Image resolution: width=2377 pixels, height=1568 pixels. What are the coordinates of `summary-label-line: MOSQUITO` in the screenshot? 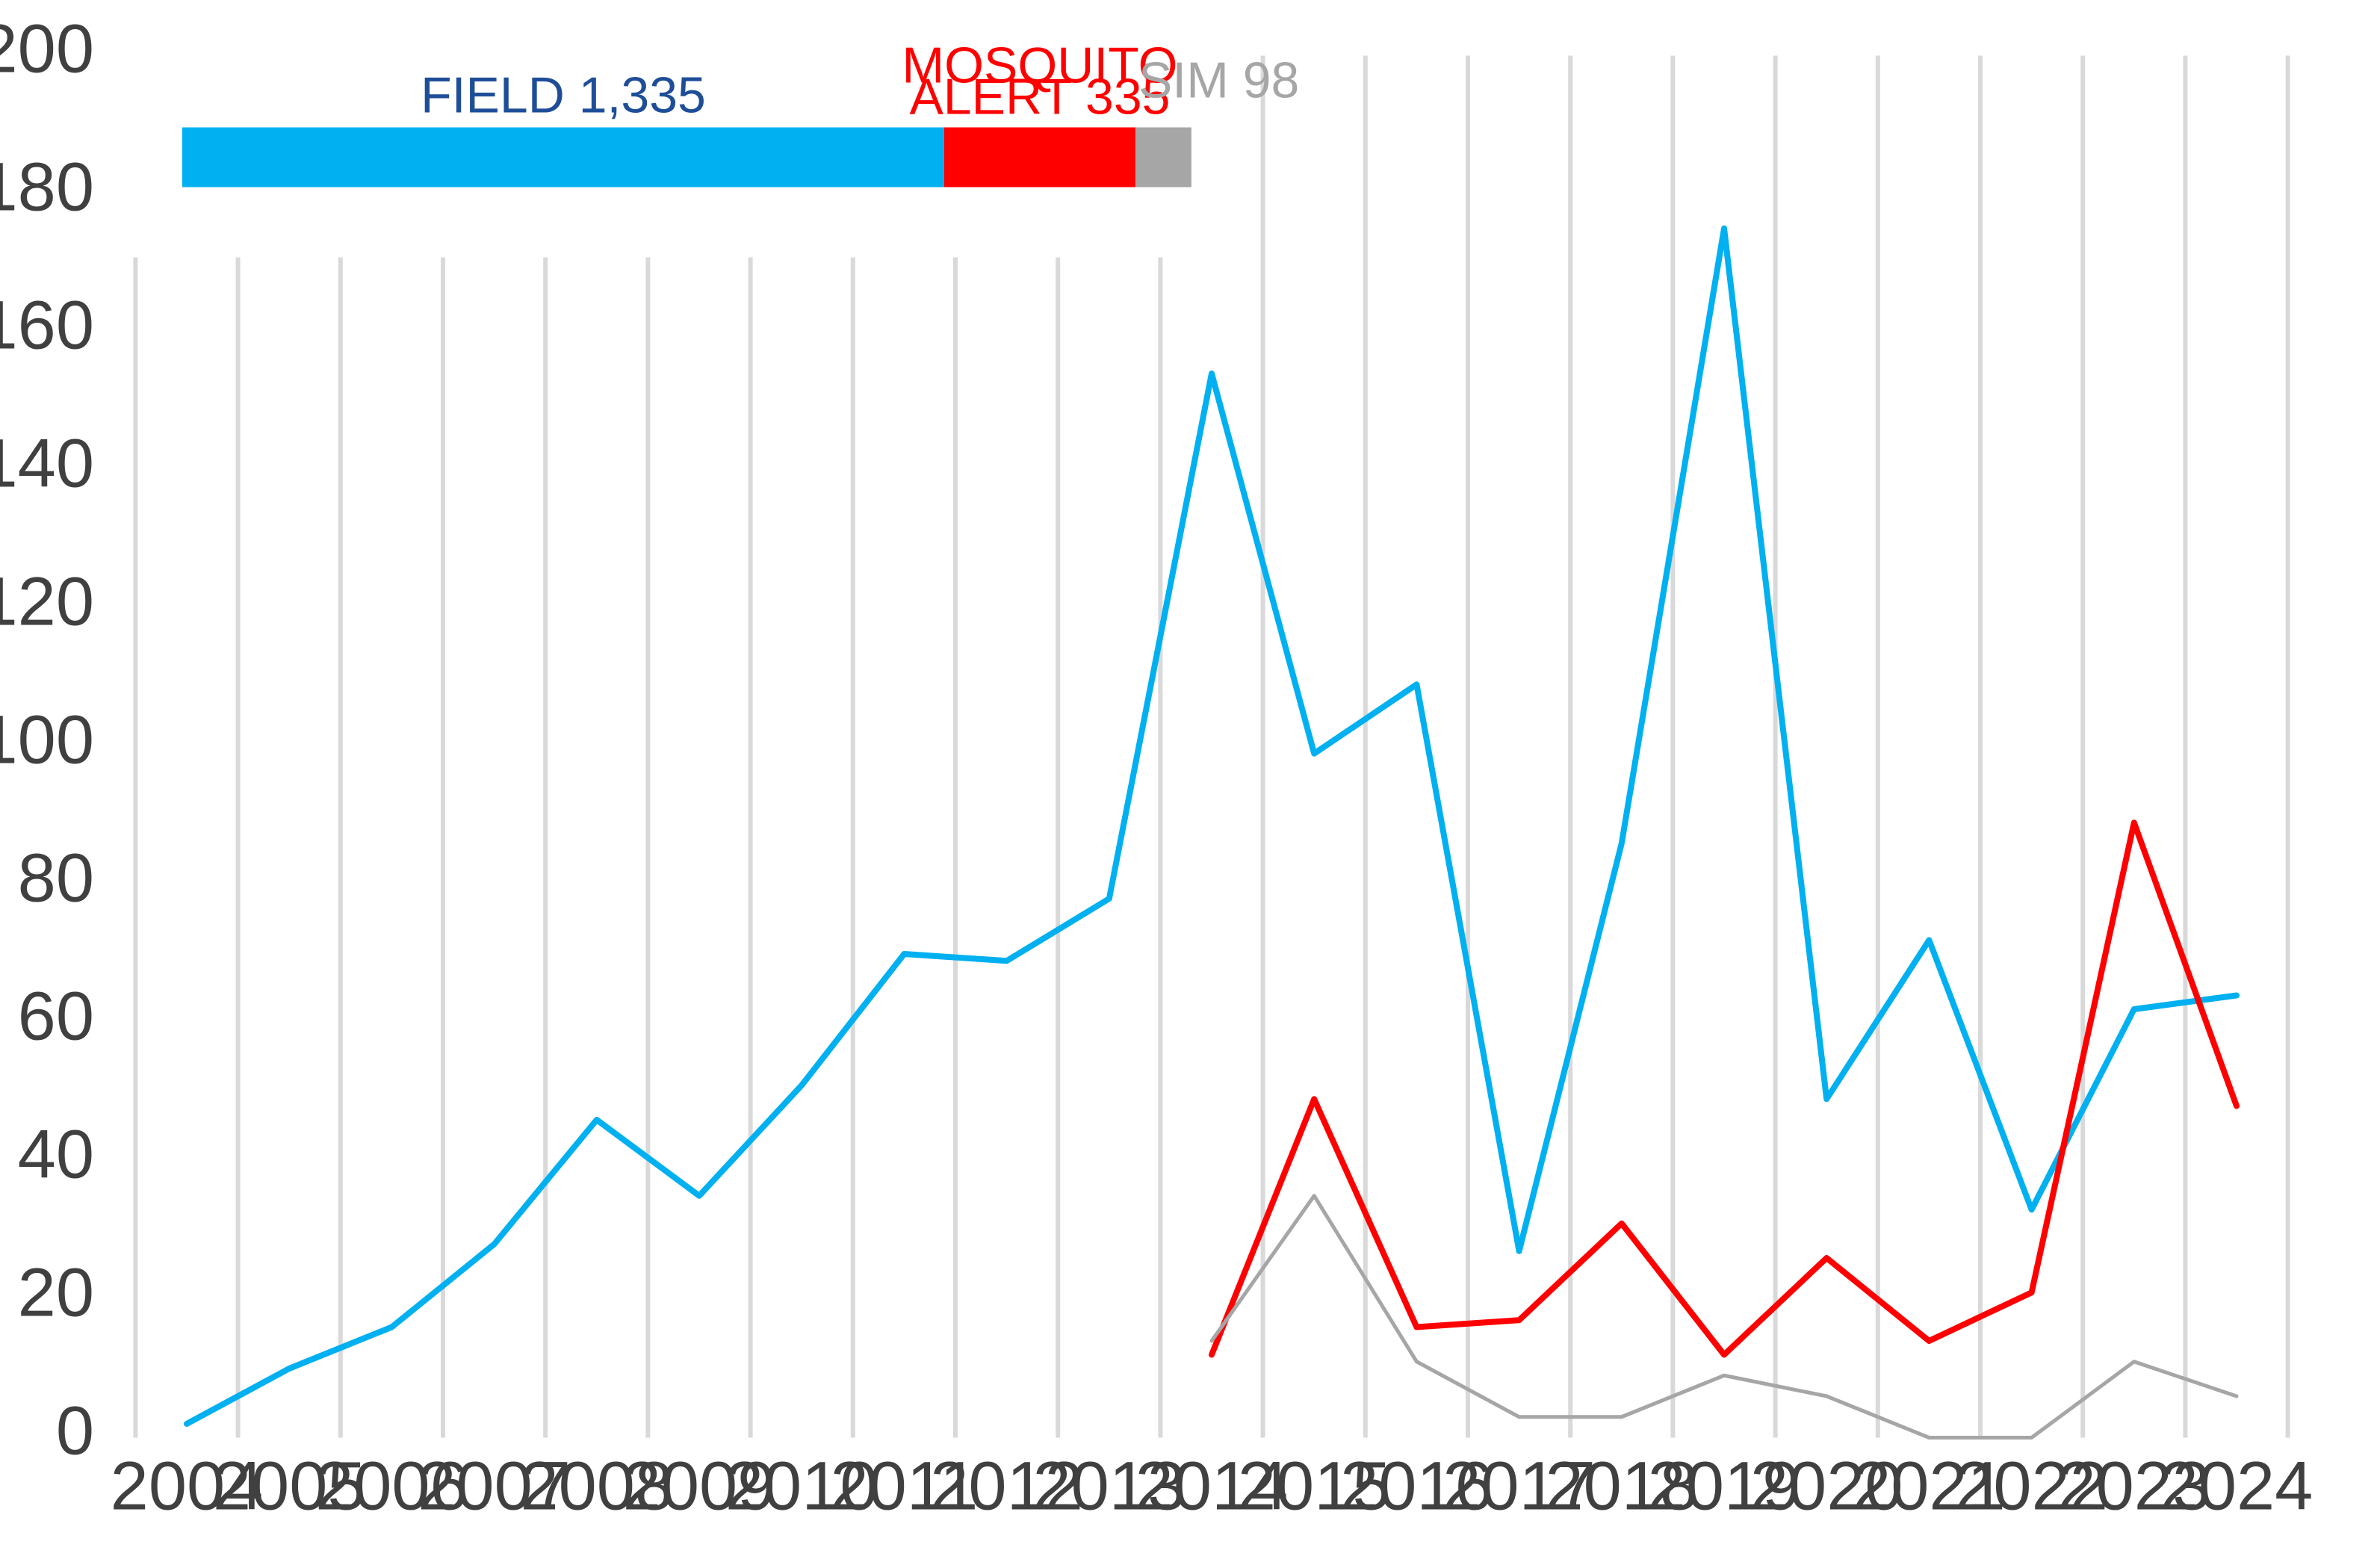 It's located at (1039, 65).